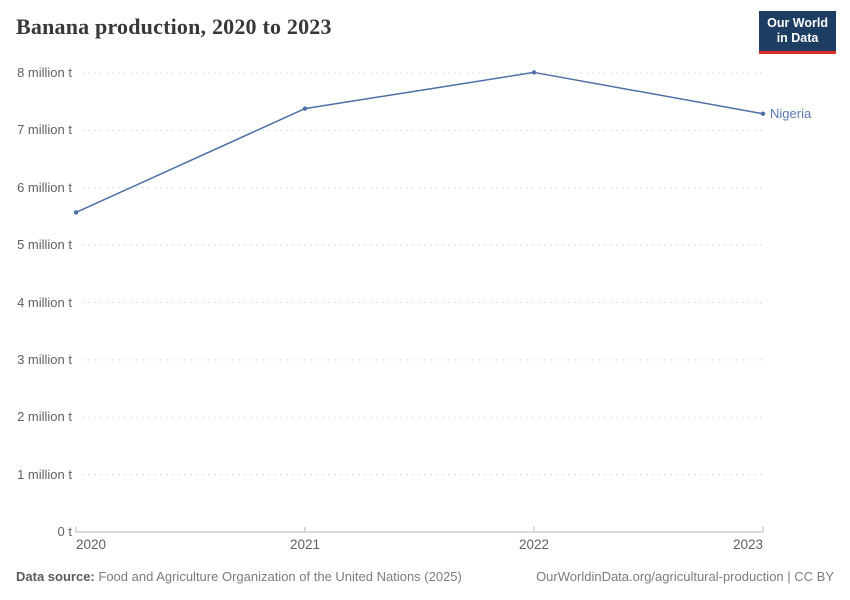 Image resolution: width=850 pixels, height=600 pixels. What do you see at coordinates (174, 26) in the screenshot?
I see `chart-title: Banana production, 2020 to 2023` at bounding box center [174, 26].